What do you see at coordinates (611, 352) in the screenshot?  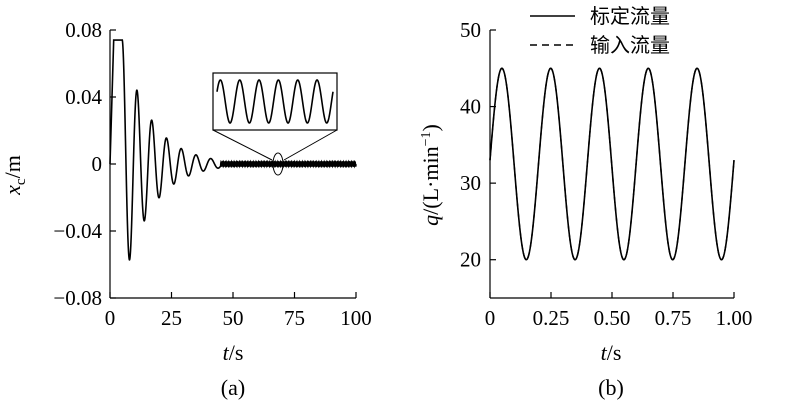 I see `panel-b-xlabel: t/s` at bounding box center [611, 352].